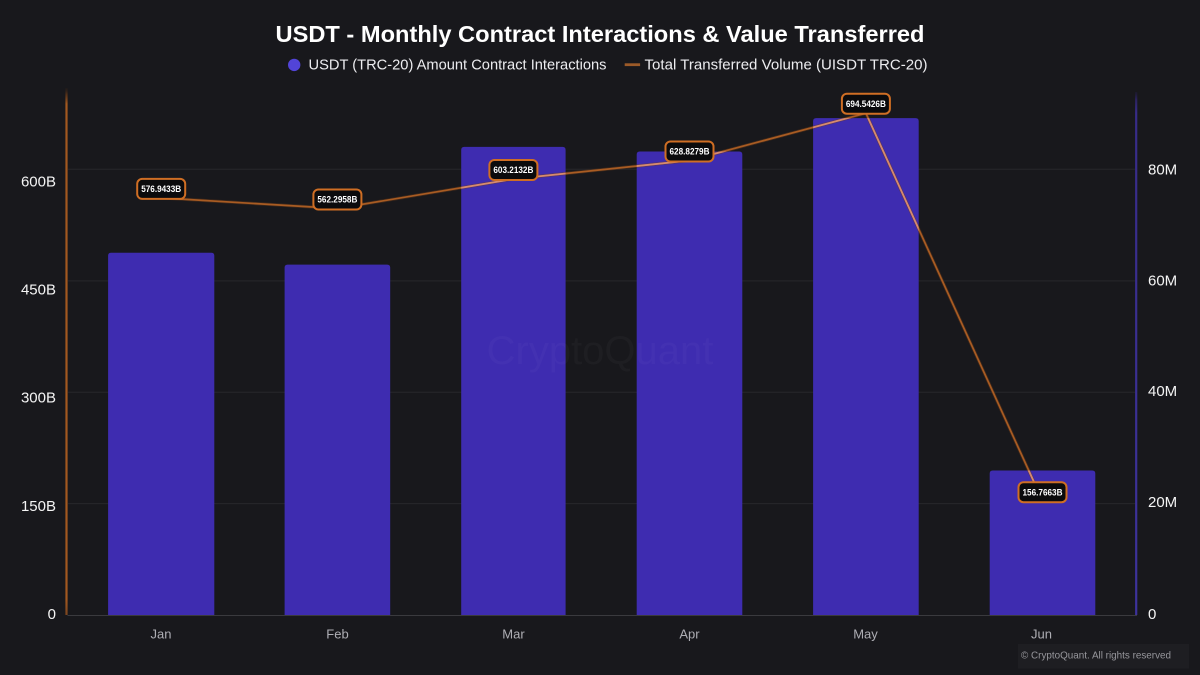 The height and width of the screenshot is (675, 1200). I want to click on svg-text: 576.9433B, so click(161, 189).